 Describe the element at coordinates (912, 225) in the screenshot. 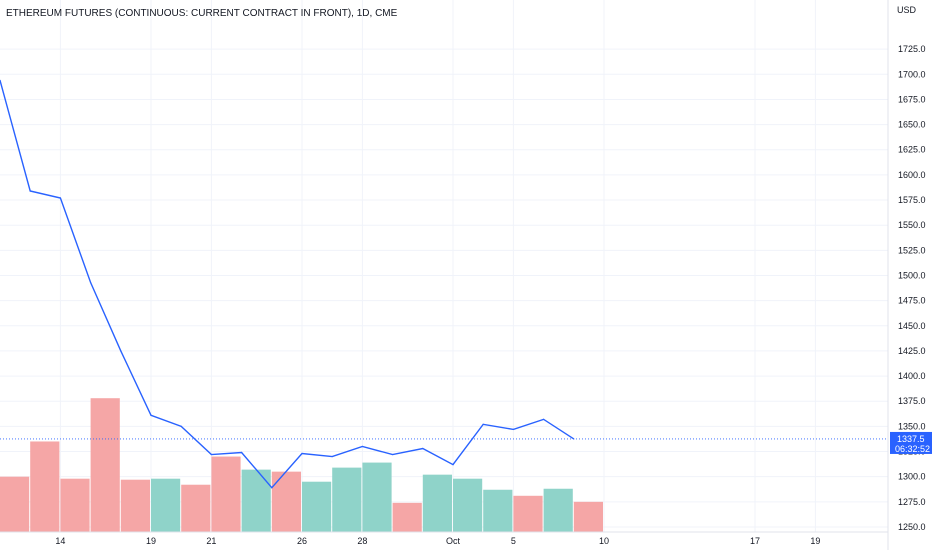

I see `price-tick-label: 1550.0` at that location.